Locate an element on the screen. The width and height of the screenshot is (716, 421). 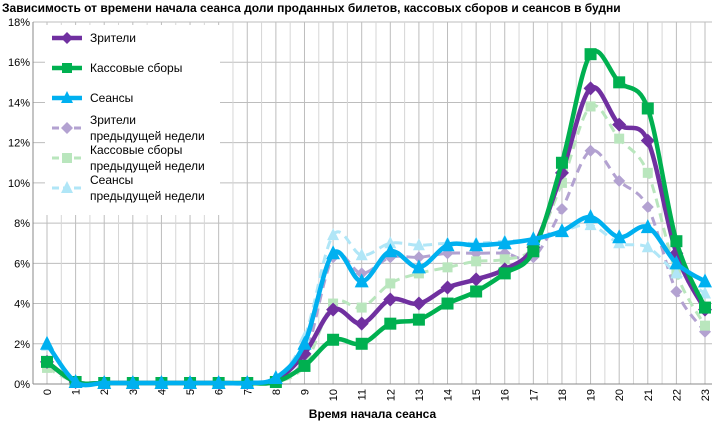
y-tick-label: 2% is located at coordinates (22, 345).